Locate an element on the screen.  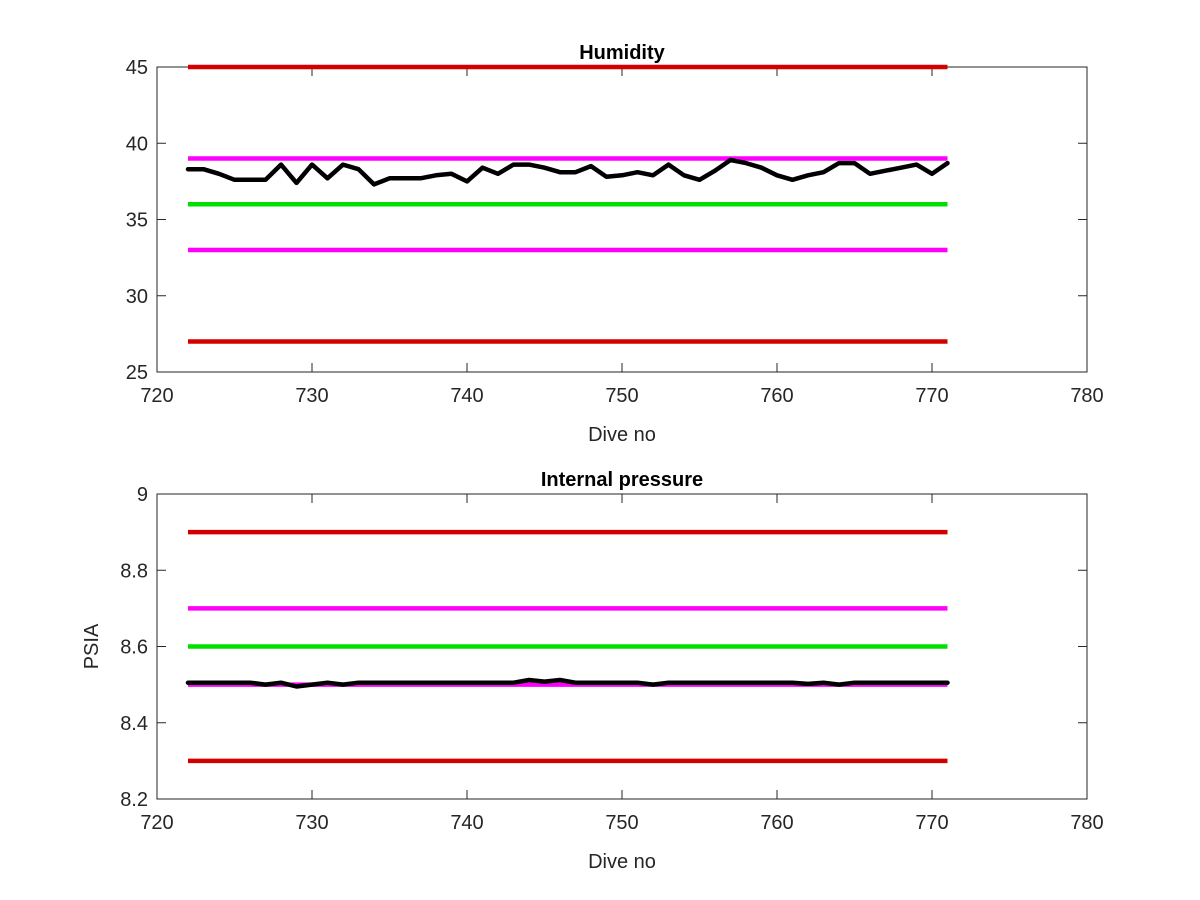
y-tick-label: 40 is located at coordinates (137, 144).